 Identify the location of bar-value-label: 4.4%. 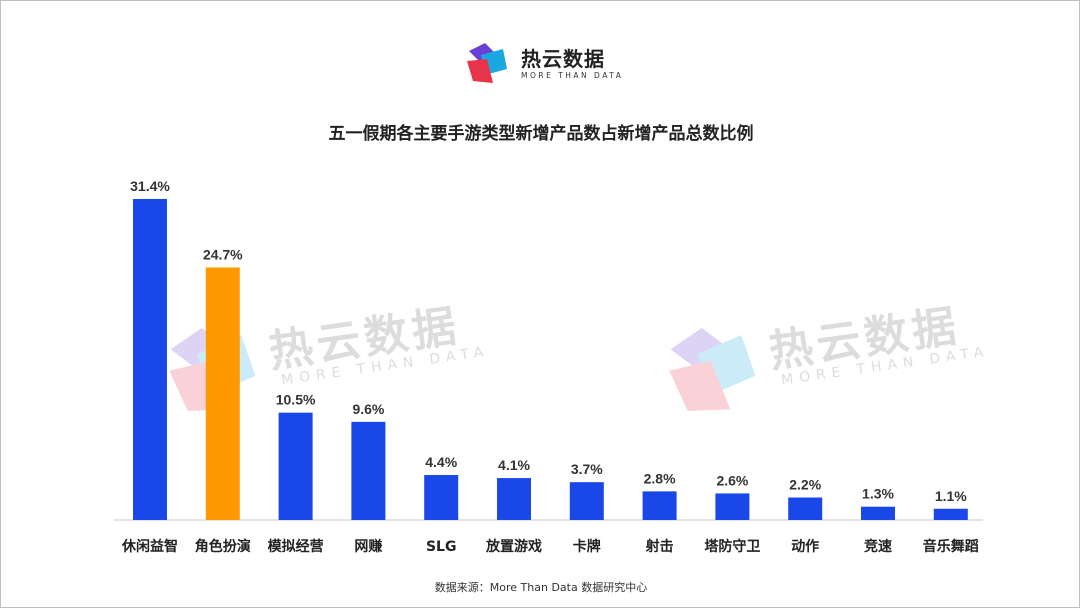
(441, 462).